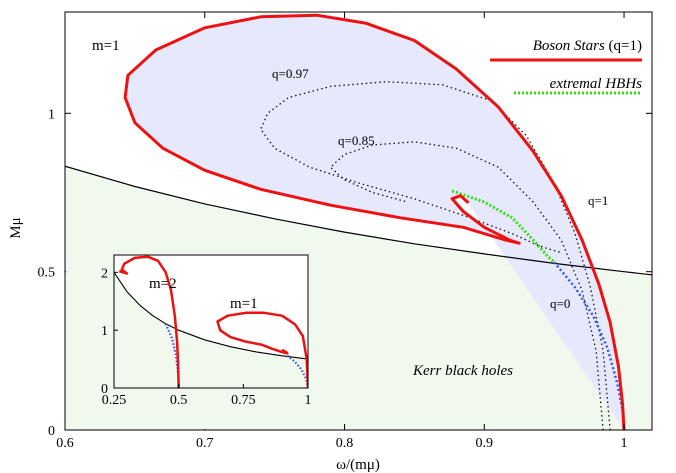 This screenshot has height=473, width=676. What do you see at coordinates (104, 389) in the screenshot?
I see `inset-y-tick-label: 0` at bounding box center [104, 389].